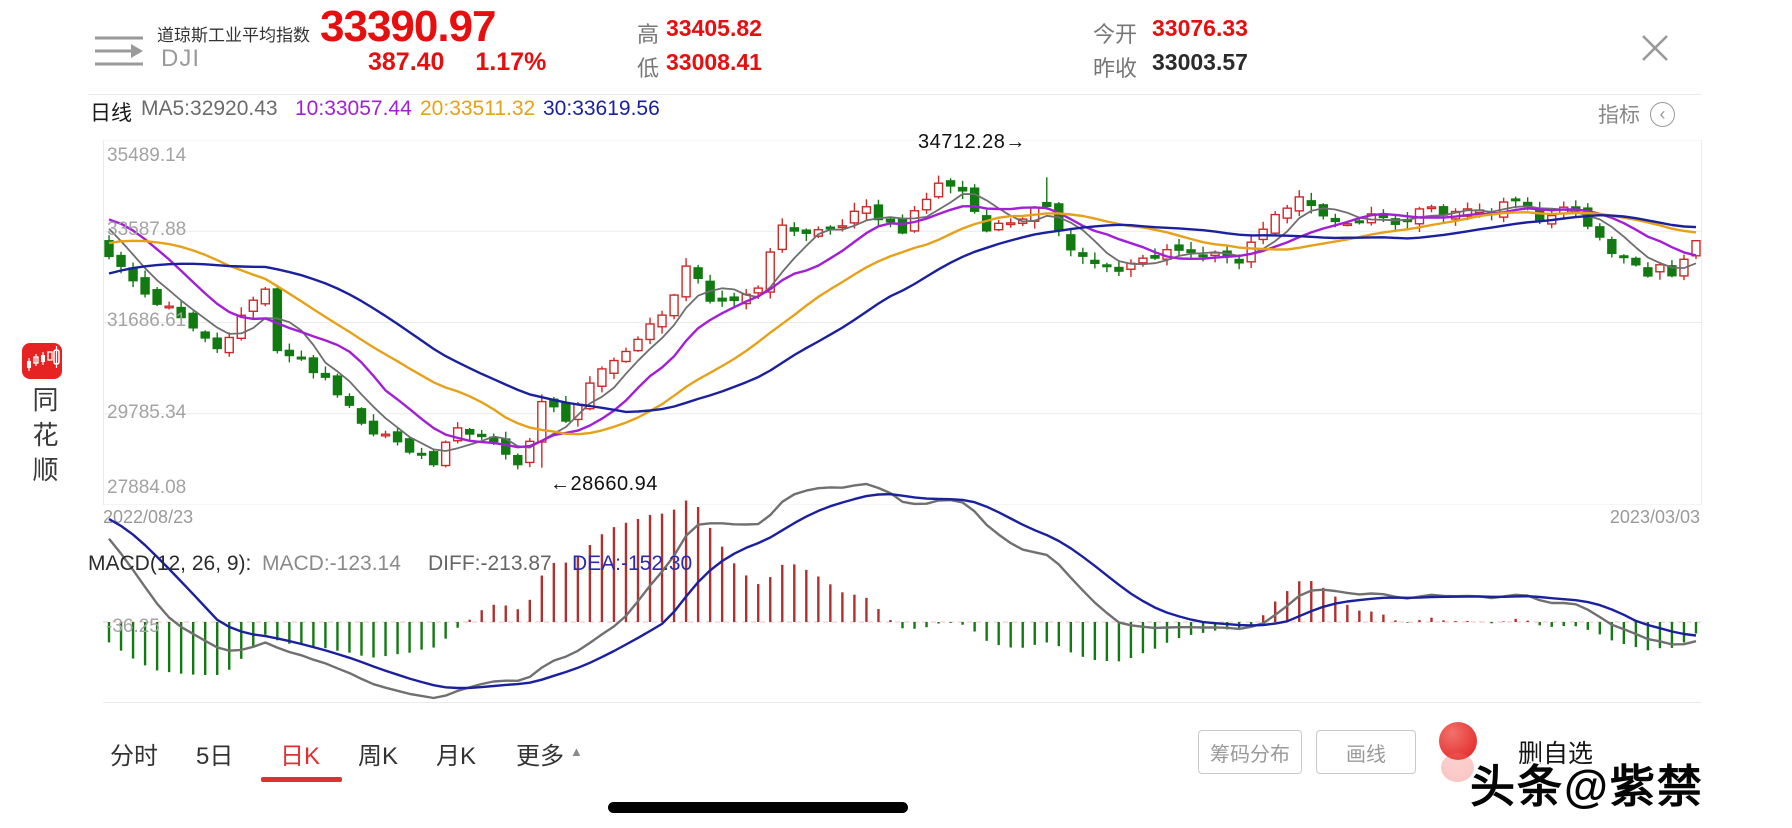  What do you see at coordinates (604, 484) in the screenshot?
I see `low-annotation: ←28660.94` at bounding box center [604, 484].